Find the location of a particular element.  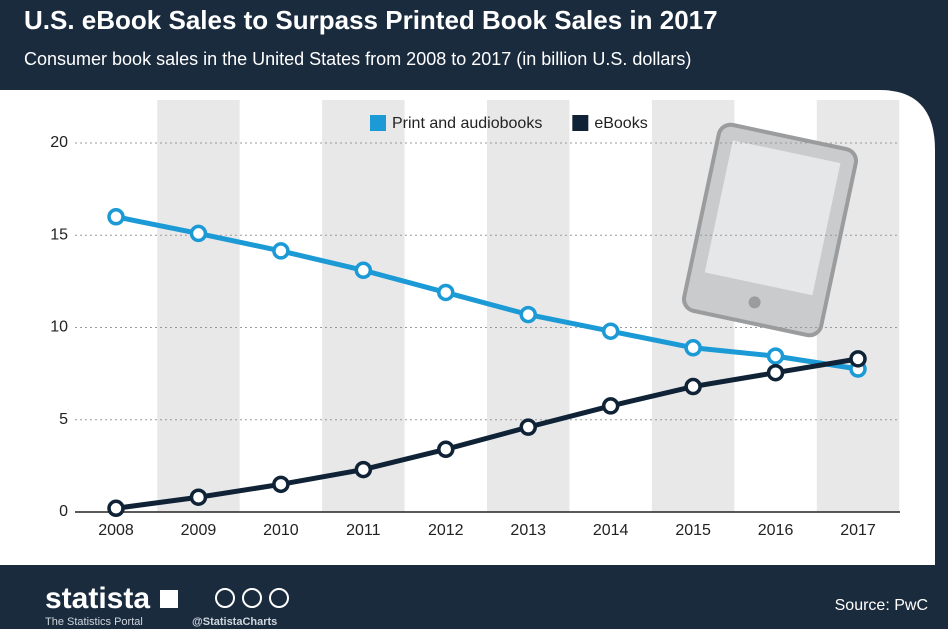

x-tick-label: 2010 is located at coordinates (281, 530).